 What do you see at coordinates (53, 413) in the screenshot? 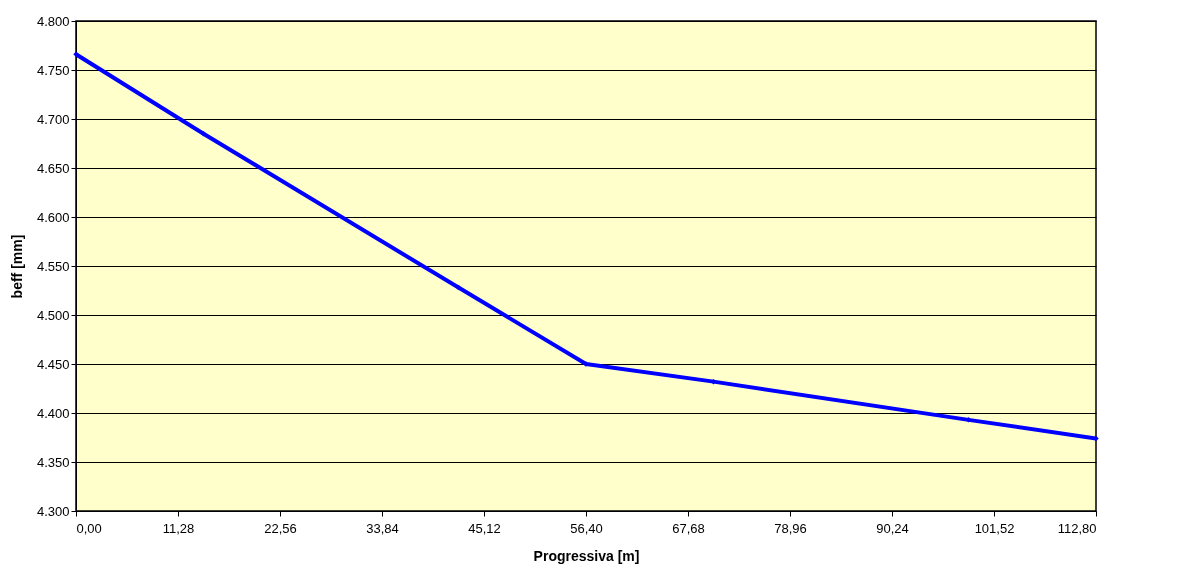
I see `y-tick-label: 4.400` at bounding box center [53, 413].